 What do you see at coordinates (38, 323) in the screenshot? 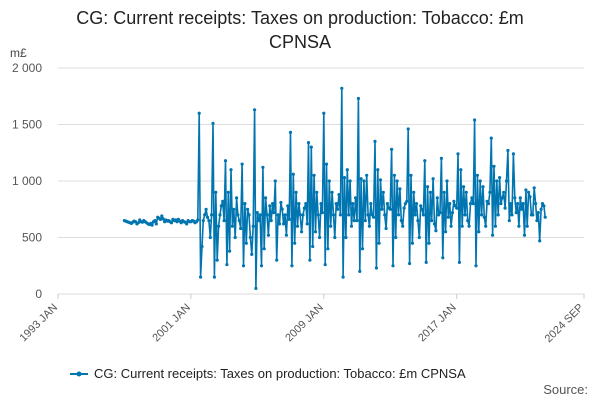
I see `x-tick-label: 1993 JAN` at bounding box center [38, 323].